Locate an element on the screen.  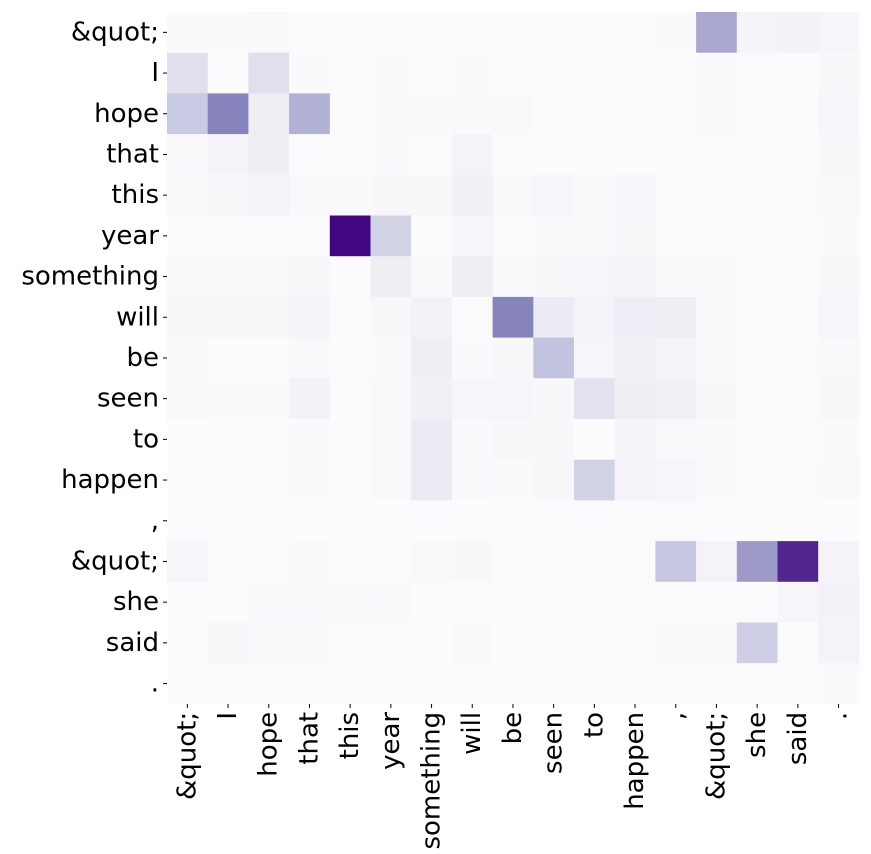
y-tick-label: that is located at coordinates (132, 154).